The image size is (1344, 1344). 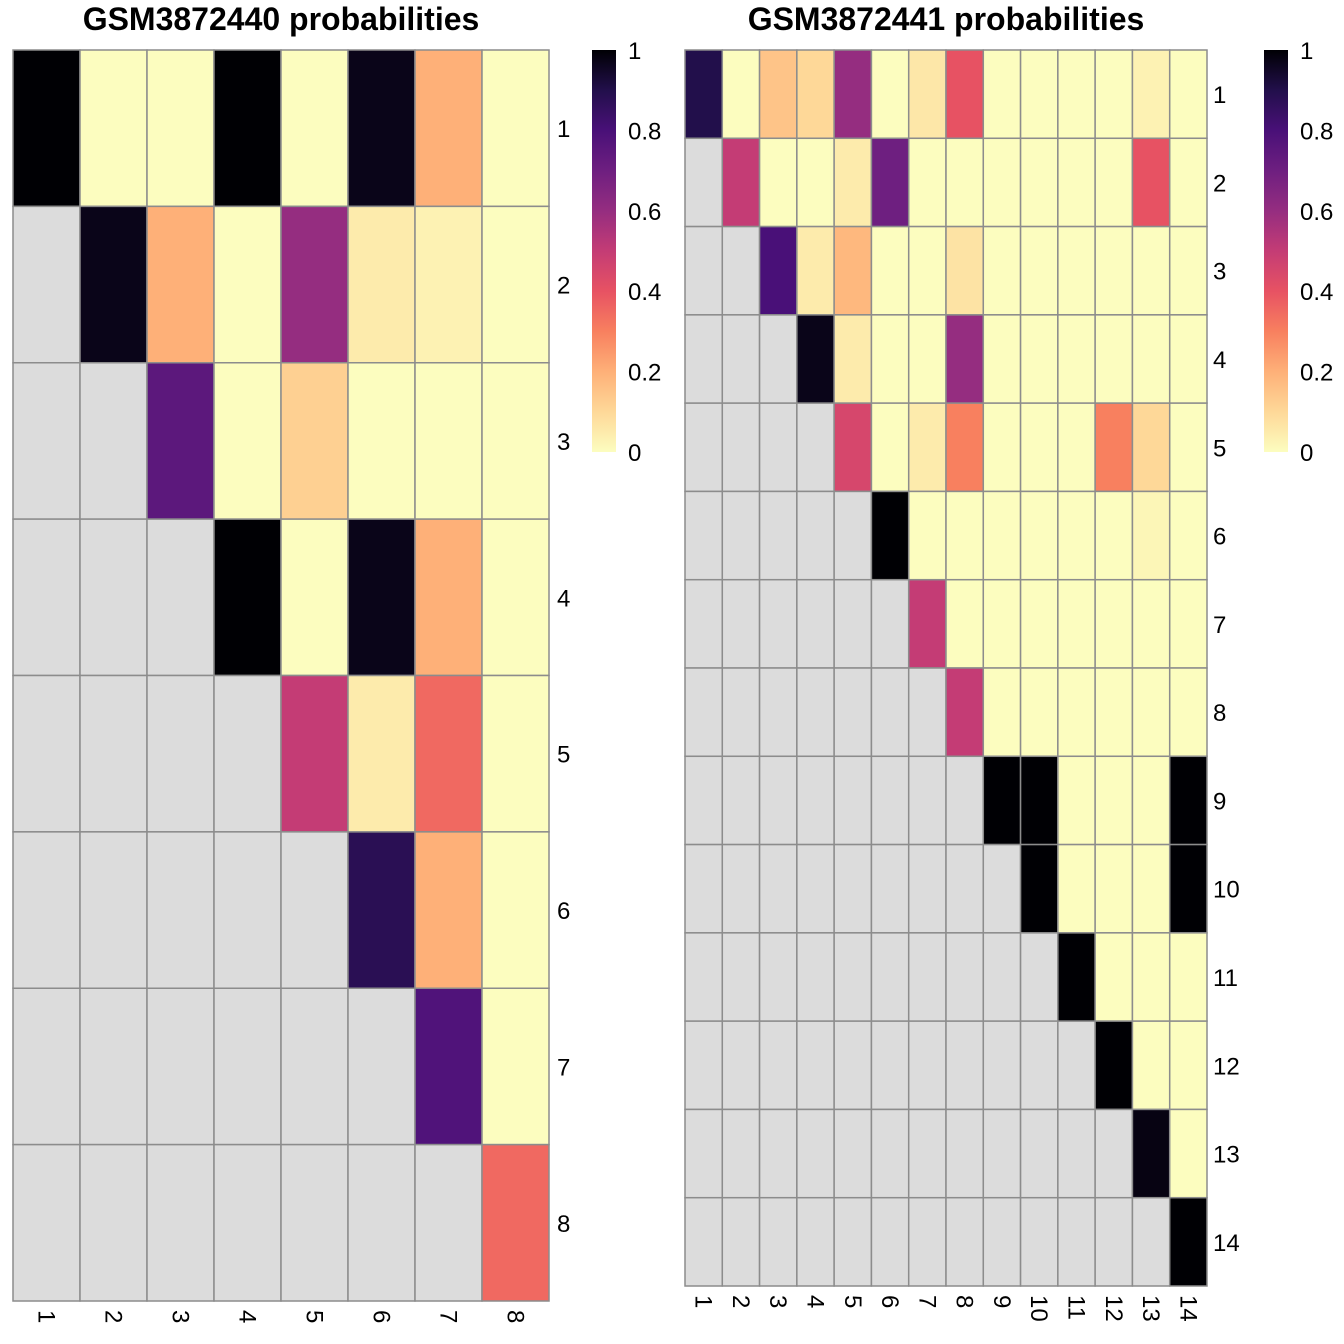 What do you see at coordinates (314, 1316) in the screenshot?
I see `column-label: 5` at bounding box center [314, 1316].